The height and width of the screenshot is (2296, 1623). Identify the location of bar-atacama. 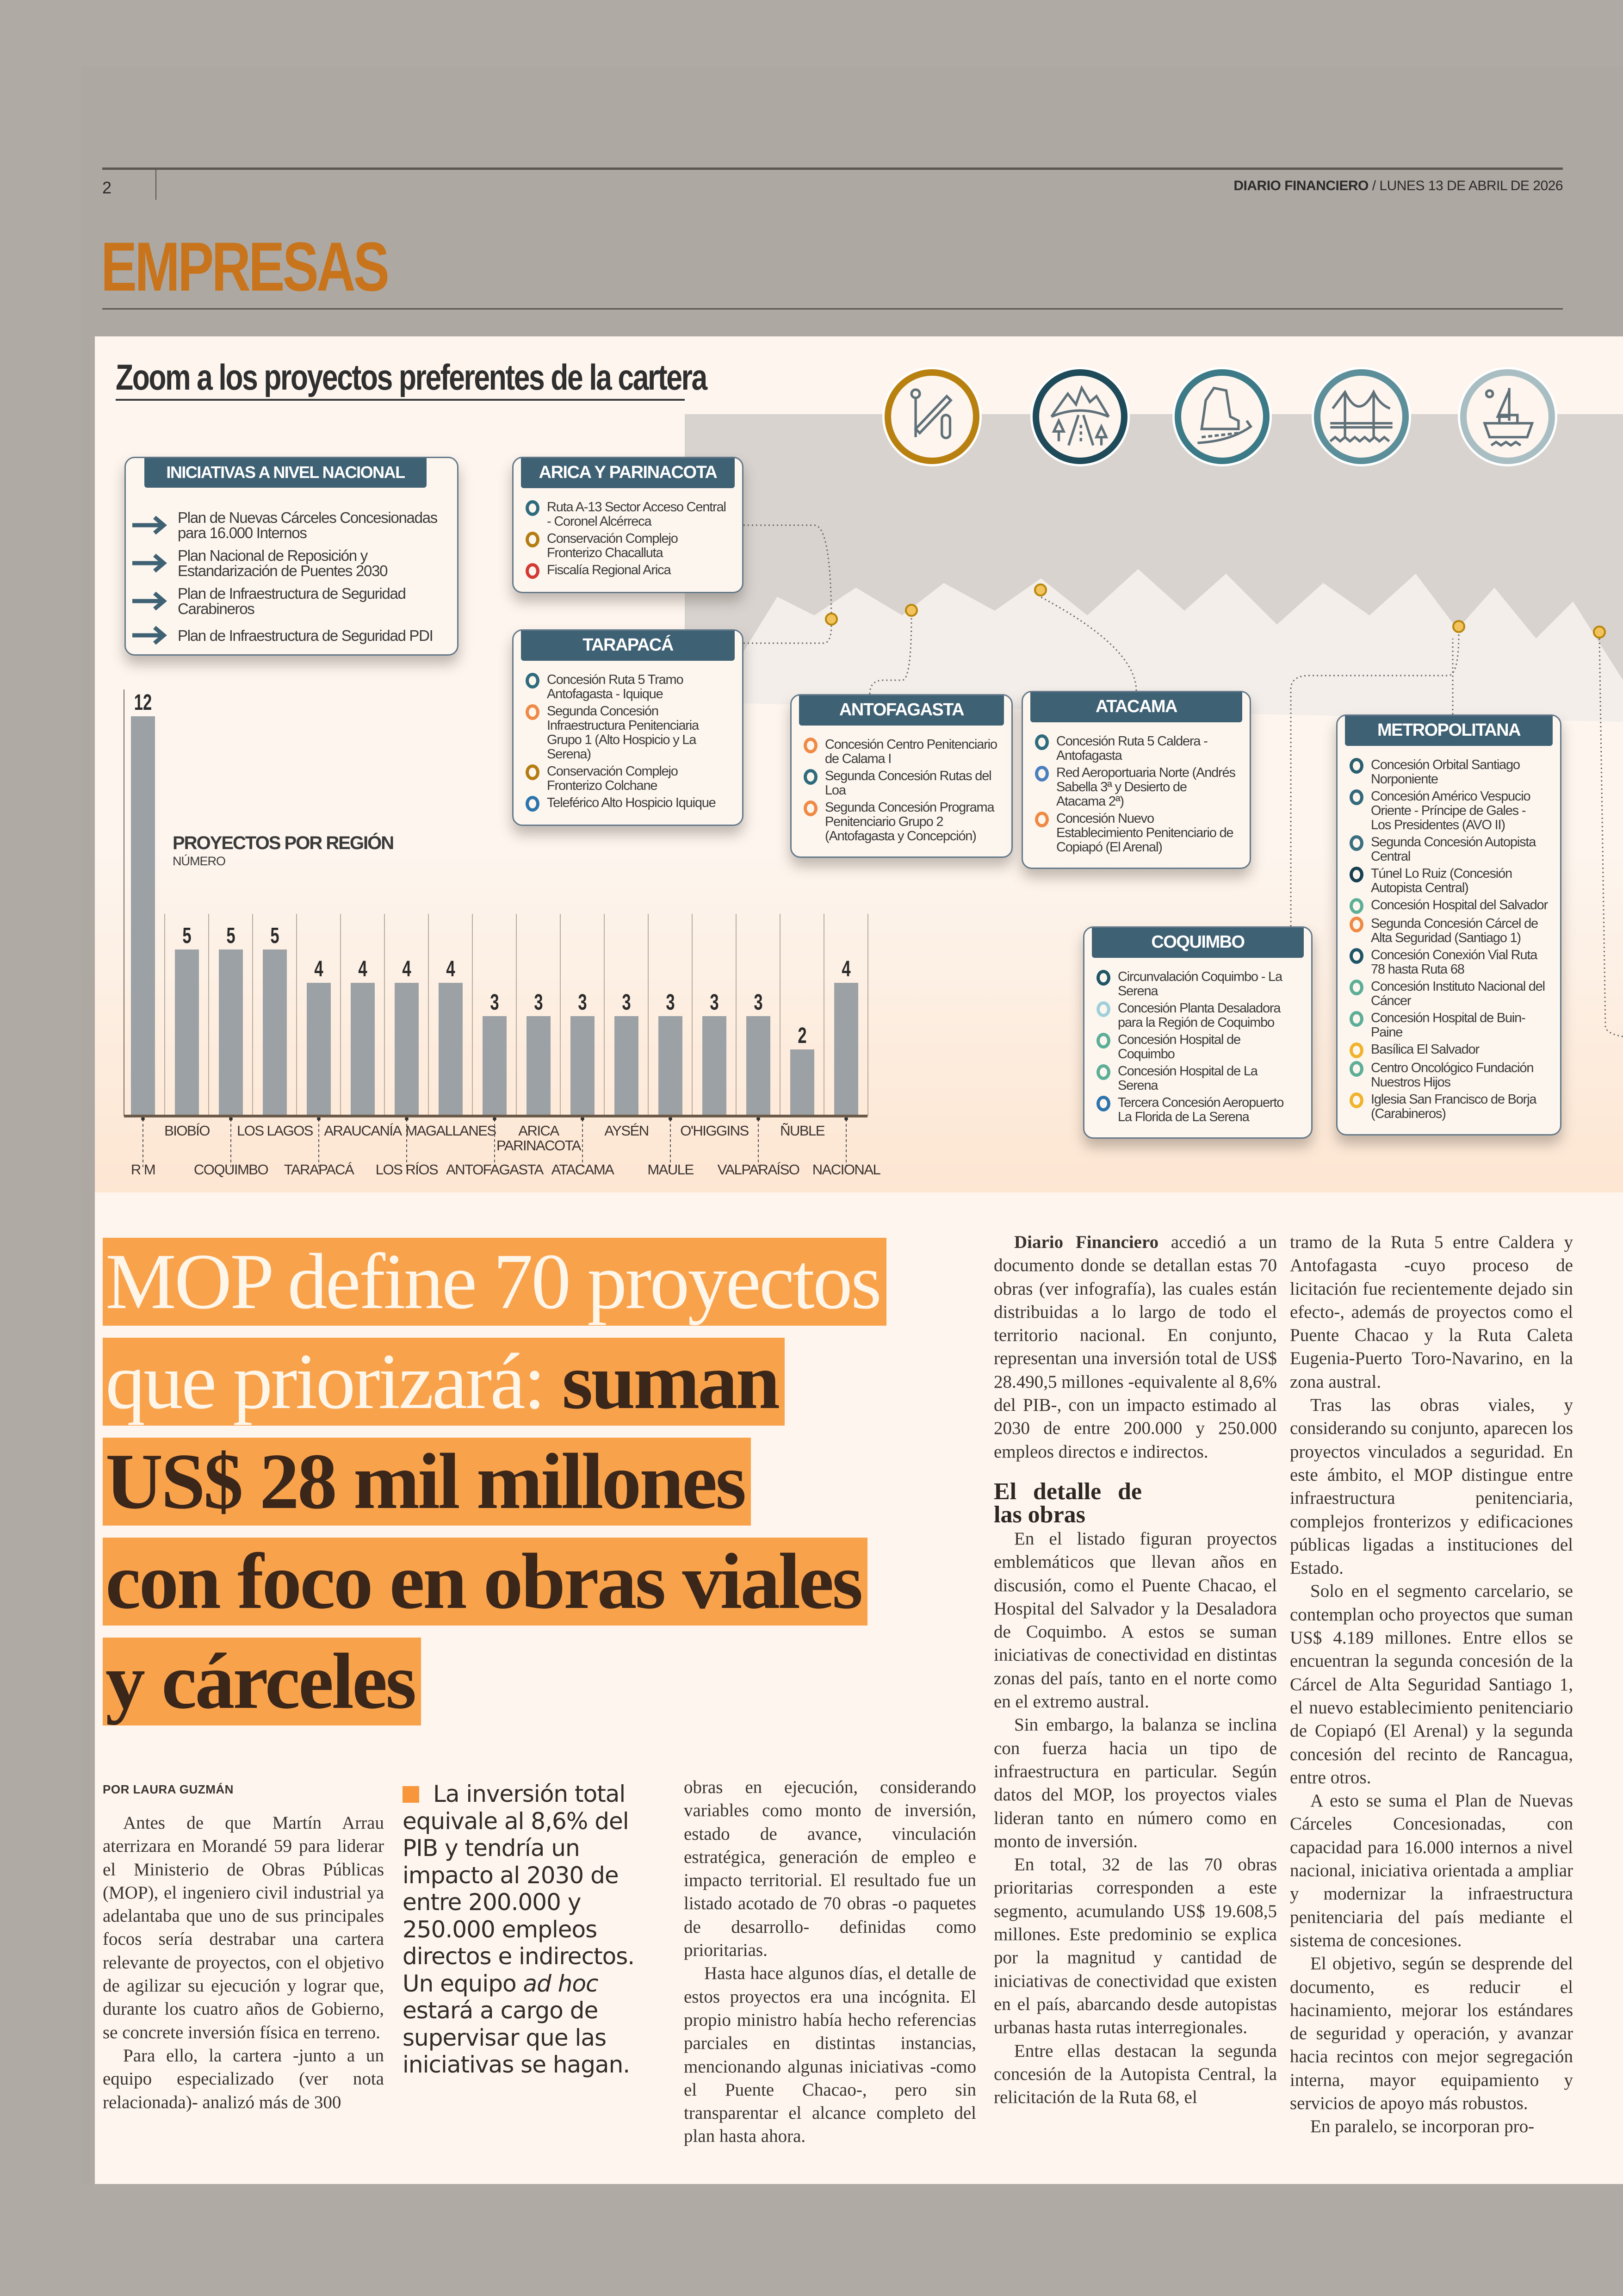
(582, 1066).